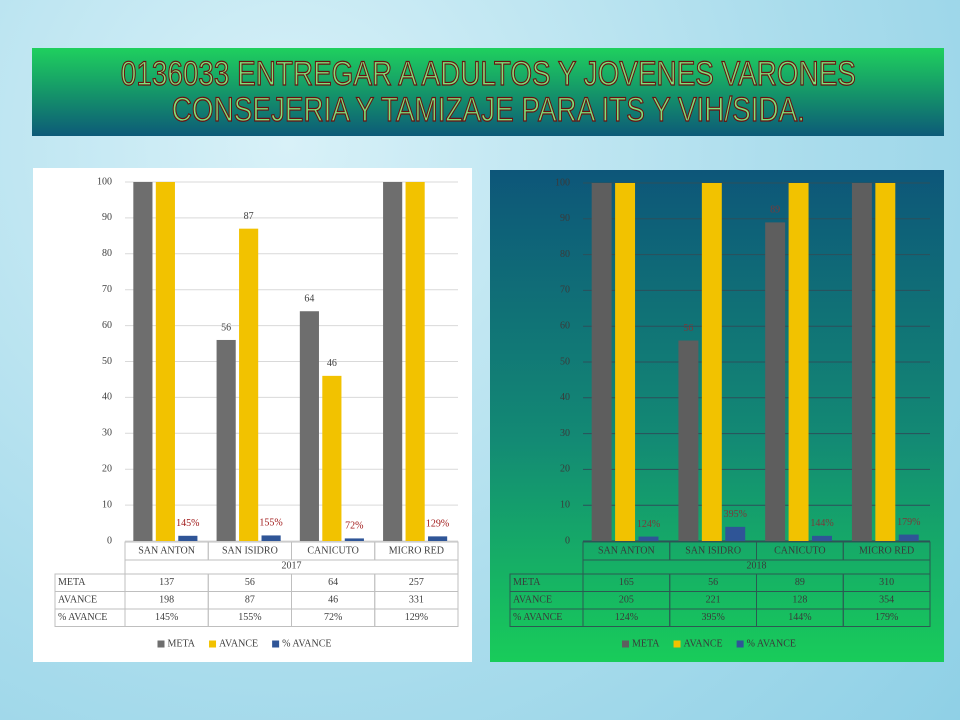 Image resolution: width=960 pixels, height=720 pixels. Describe the element at coordinates (187, 523) in the screenshot. I see `data-label: 145%` at that location.